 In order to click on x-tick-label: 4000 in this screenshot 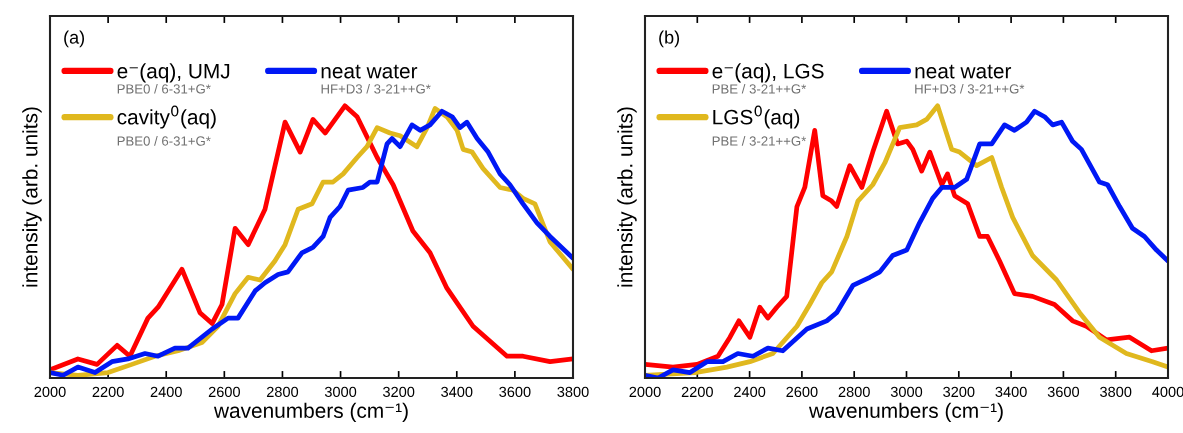, I will do `click(1167, 392)`.